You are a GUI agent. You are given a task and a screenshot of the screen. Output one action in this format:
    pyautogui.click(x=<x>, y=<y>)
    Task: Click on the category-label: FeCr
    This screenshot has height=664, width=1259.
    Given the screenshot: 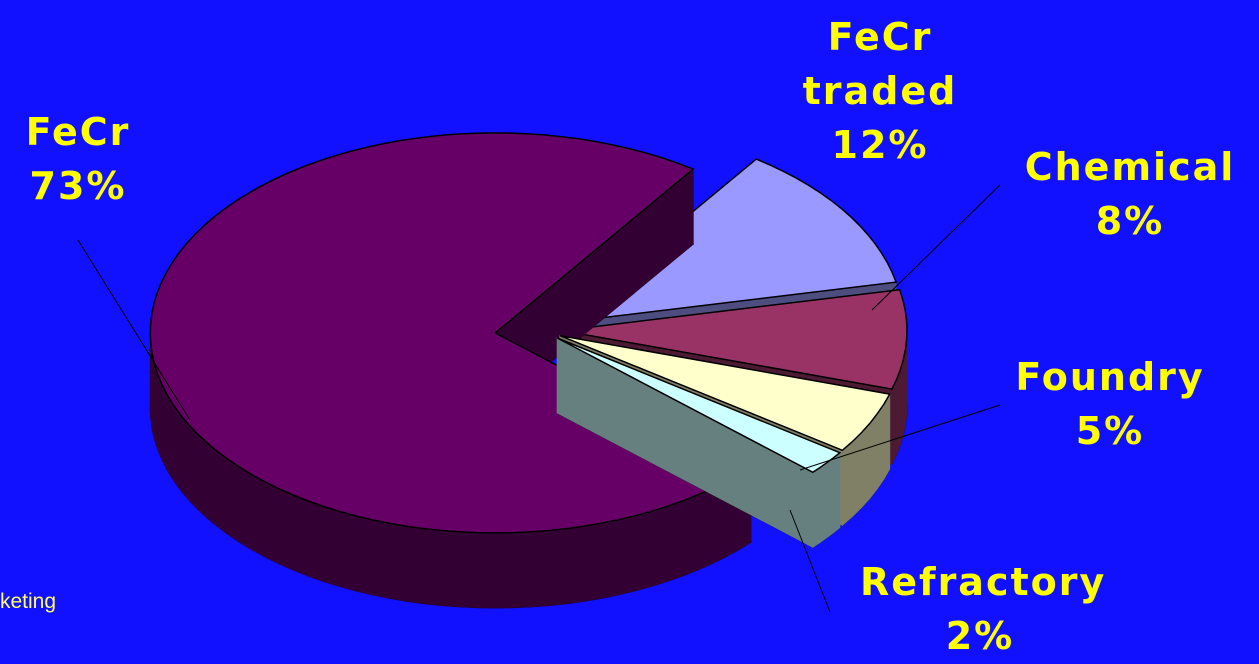 What is the action you would take?
    pyautogui.click(x=78, y=132)
    